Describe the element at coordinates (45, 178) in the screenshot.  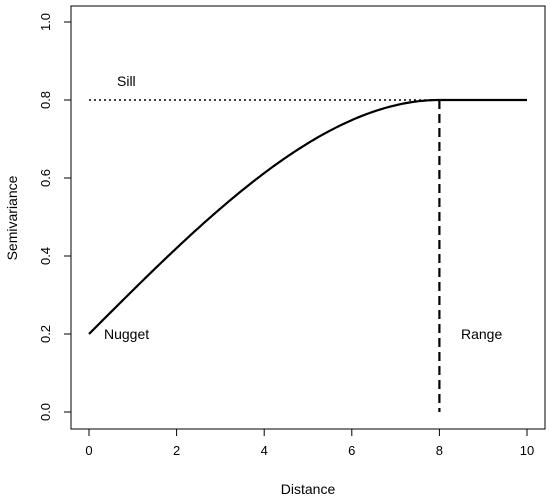
I see `y-tick-label: 0.6` at that location.